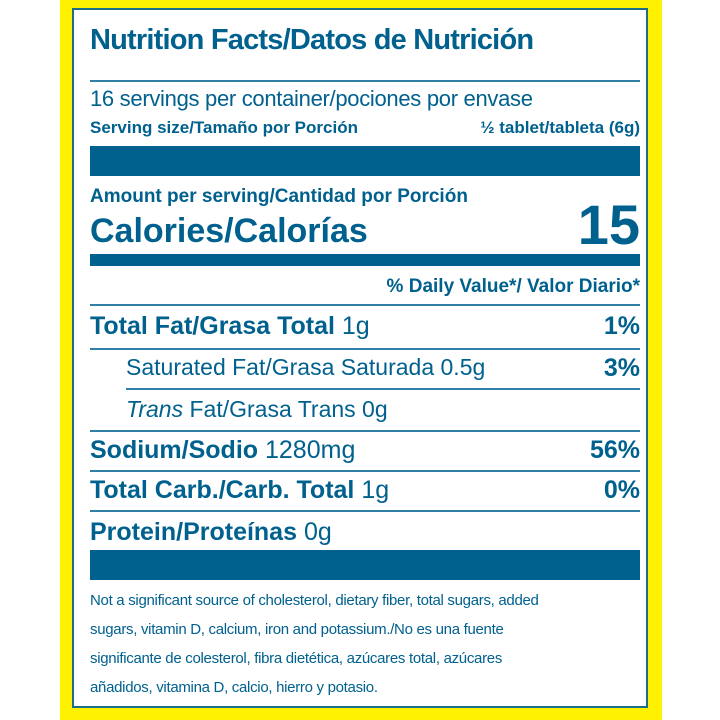 Image resolution: width=720 pixels, height=720 pixels. What do you see at coordinates (513, 286) in the screenshot?
I see `daily-value-header: % Daily Value*/ Valor Diario*` at bounding box center [513, 286].